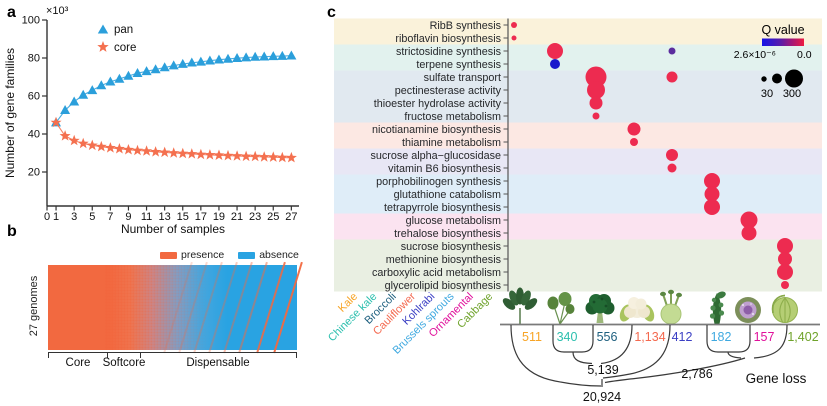 The image size is (827, 406). Describe the element at coordinates (682, 337) in the screenshot. I see `gene-loss-count: 412` at that location.